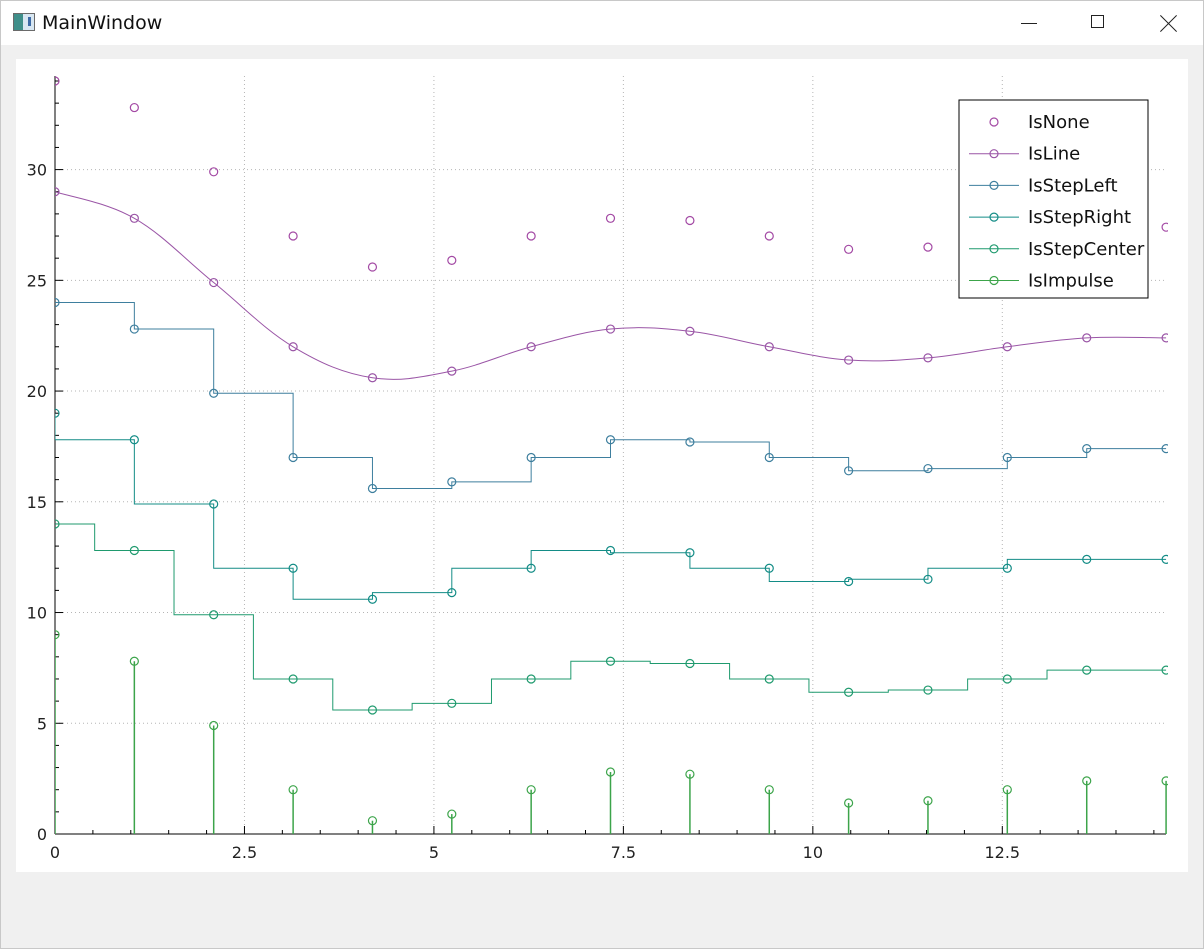 The width and height of the screenshot is (1204, 949). Describe the element at coordinates (55, 852) in the screenshot. I see `x-tick-label: 0` at that location.